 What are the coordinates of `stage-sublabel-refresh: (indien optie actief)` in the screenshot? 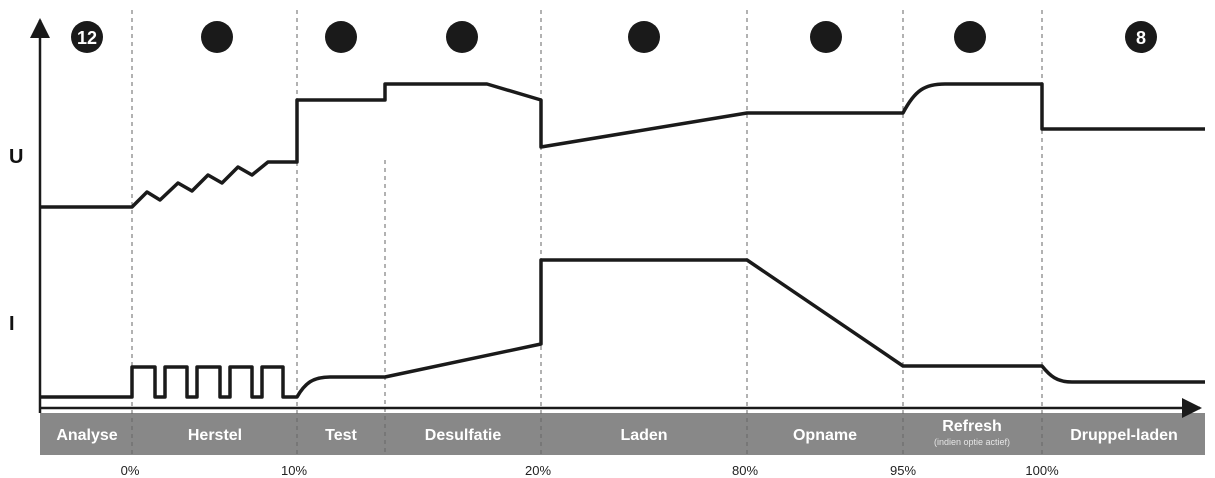 It's located at (972, 442).